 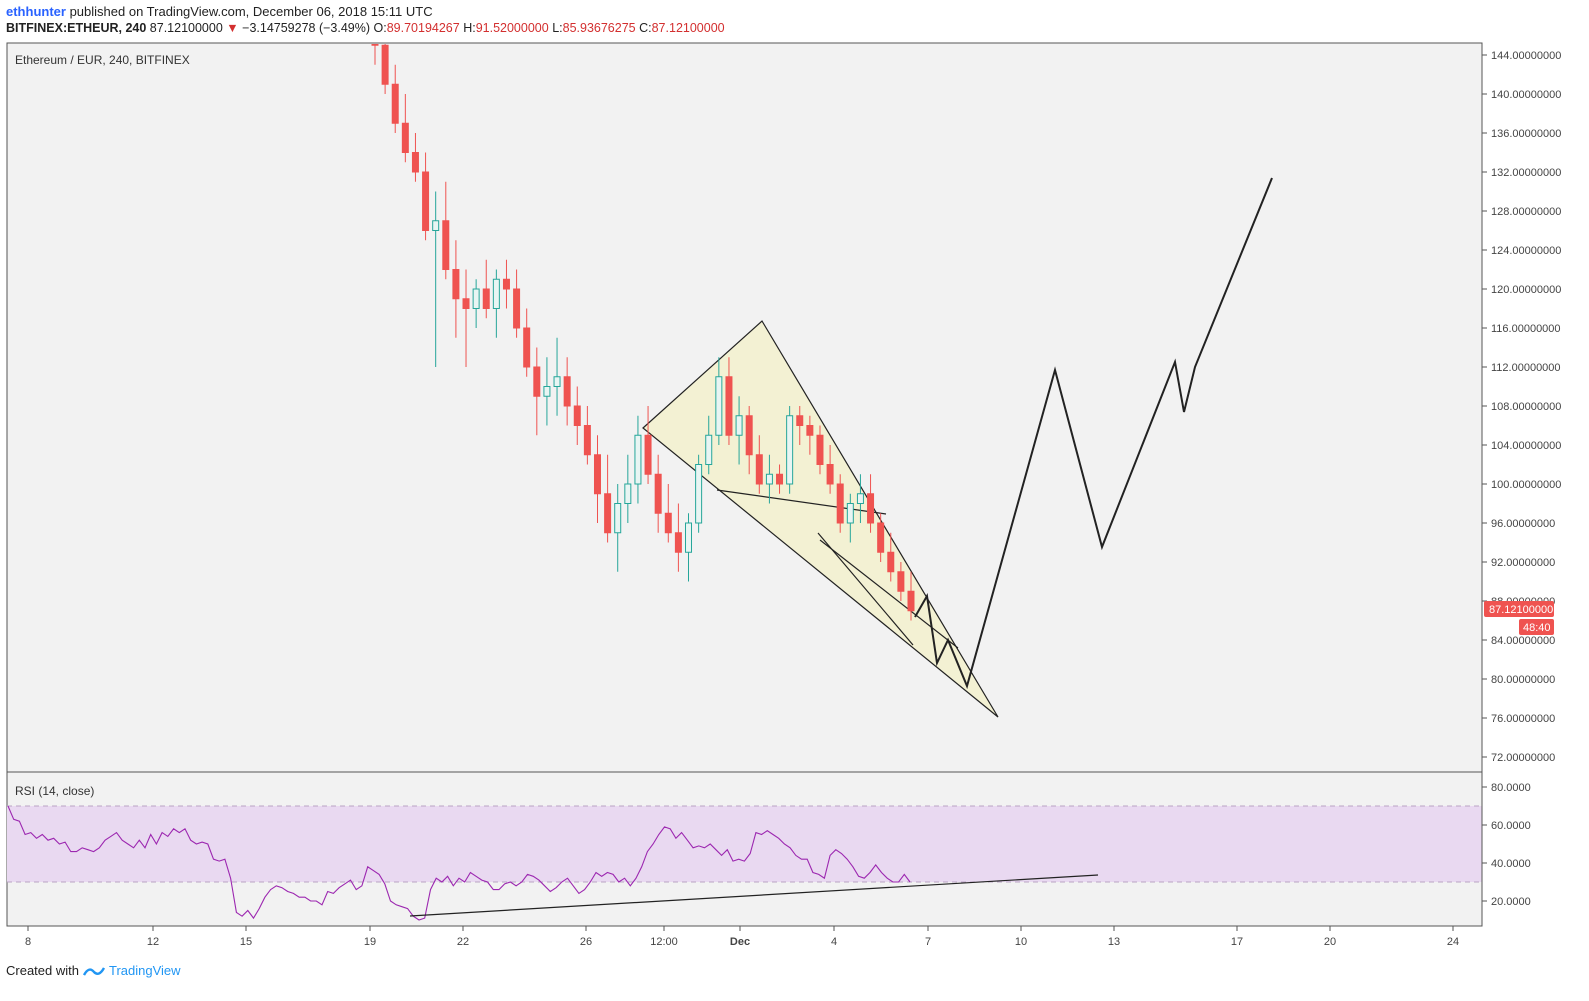 I want to click on price-tick-label: 84.00000000, so click(x=1523, y=641).